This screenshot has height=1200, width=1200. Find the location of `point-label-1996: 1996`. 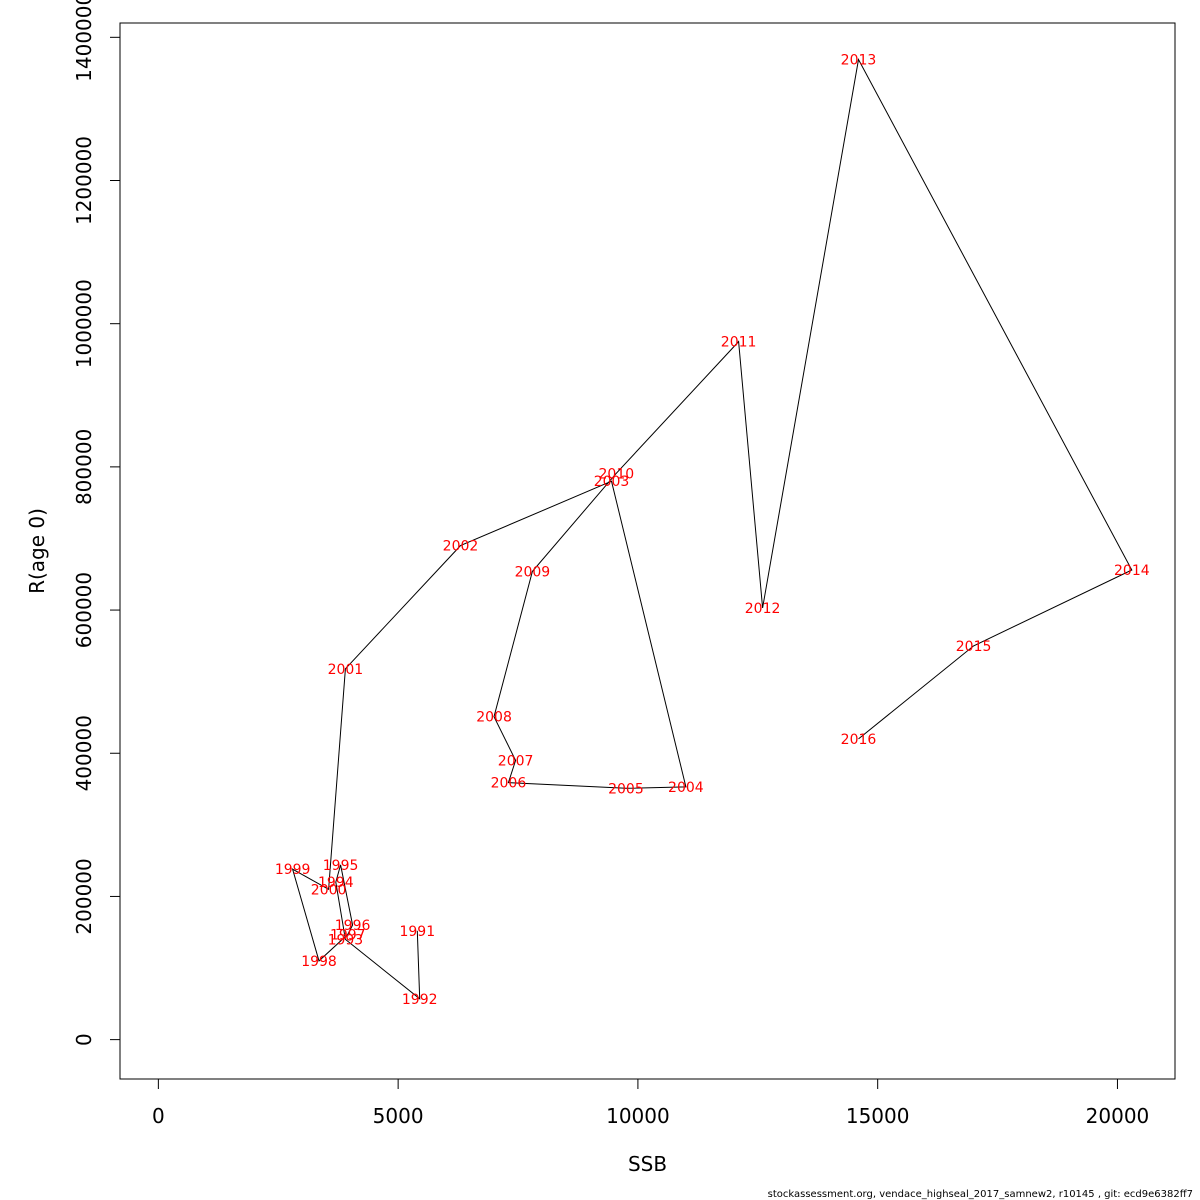

point-label-1996: 1996 is located at coordinates (353, 926).